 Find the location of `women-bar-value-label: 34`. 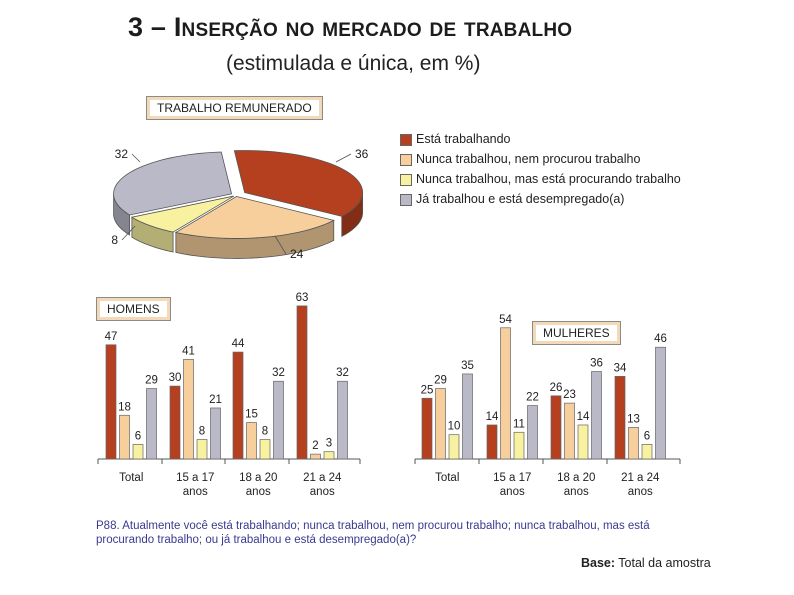

women-bar-value-label: 34 is located at coordinates (620, 368).